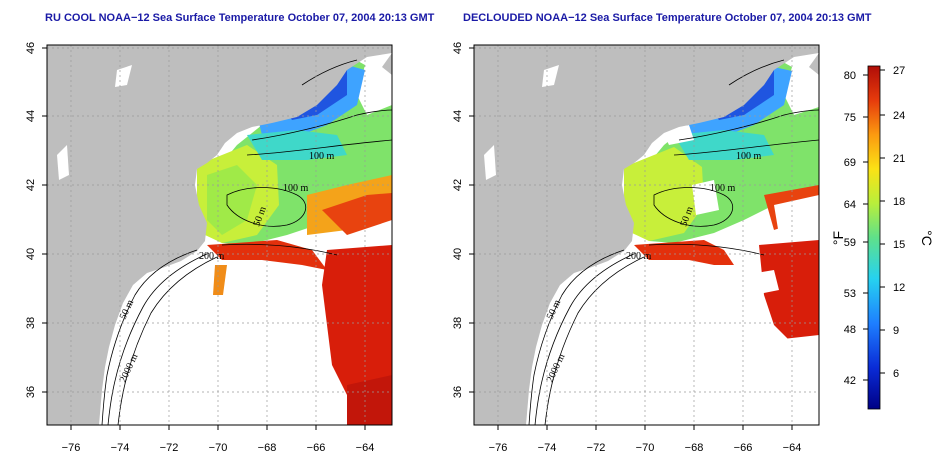  Describe the element at coordinates (850, 205) in the screenshot. I see `f-tick-label: 64` at that location.